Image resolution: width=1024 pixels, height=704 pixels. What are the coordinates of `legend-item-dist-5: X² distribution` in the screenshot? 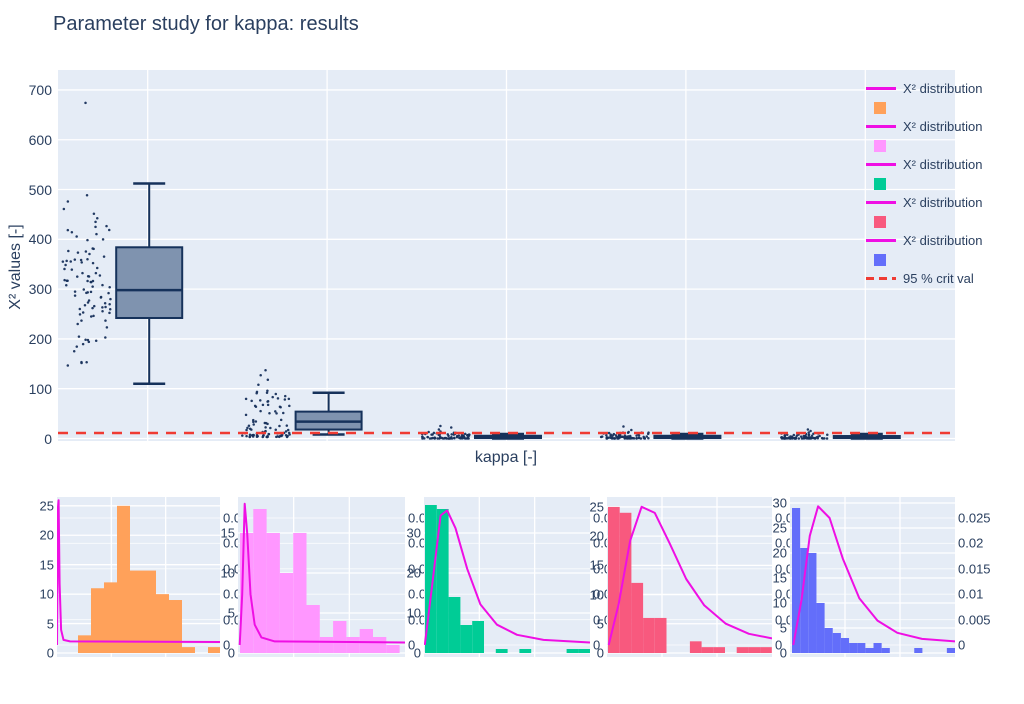 It's located at (945, 240).